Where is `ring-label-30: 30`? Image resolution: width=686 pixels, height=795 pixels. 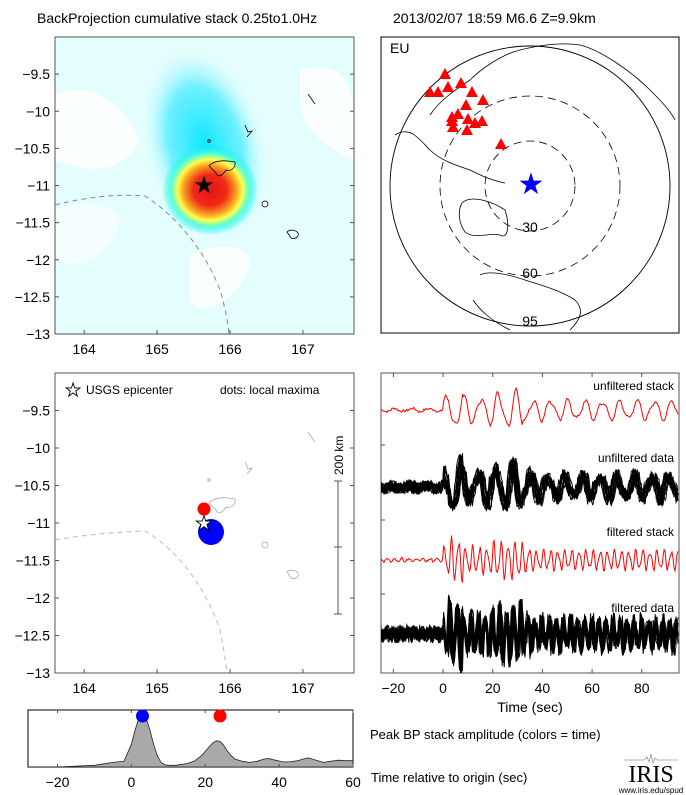
ring-label-30: 30 is located at coordinates (530, 227).